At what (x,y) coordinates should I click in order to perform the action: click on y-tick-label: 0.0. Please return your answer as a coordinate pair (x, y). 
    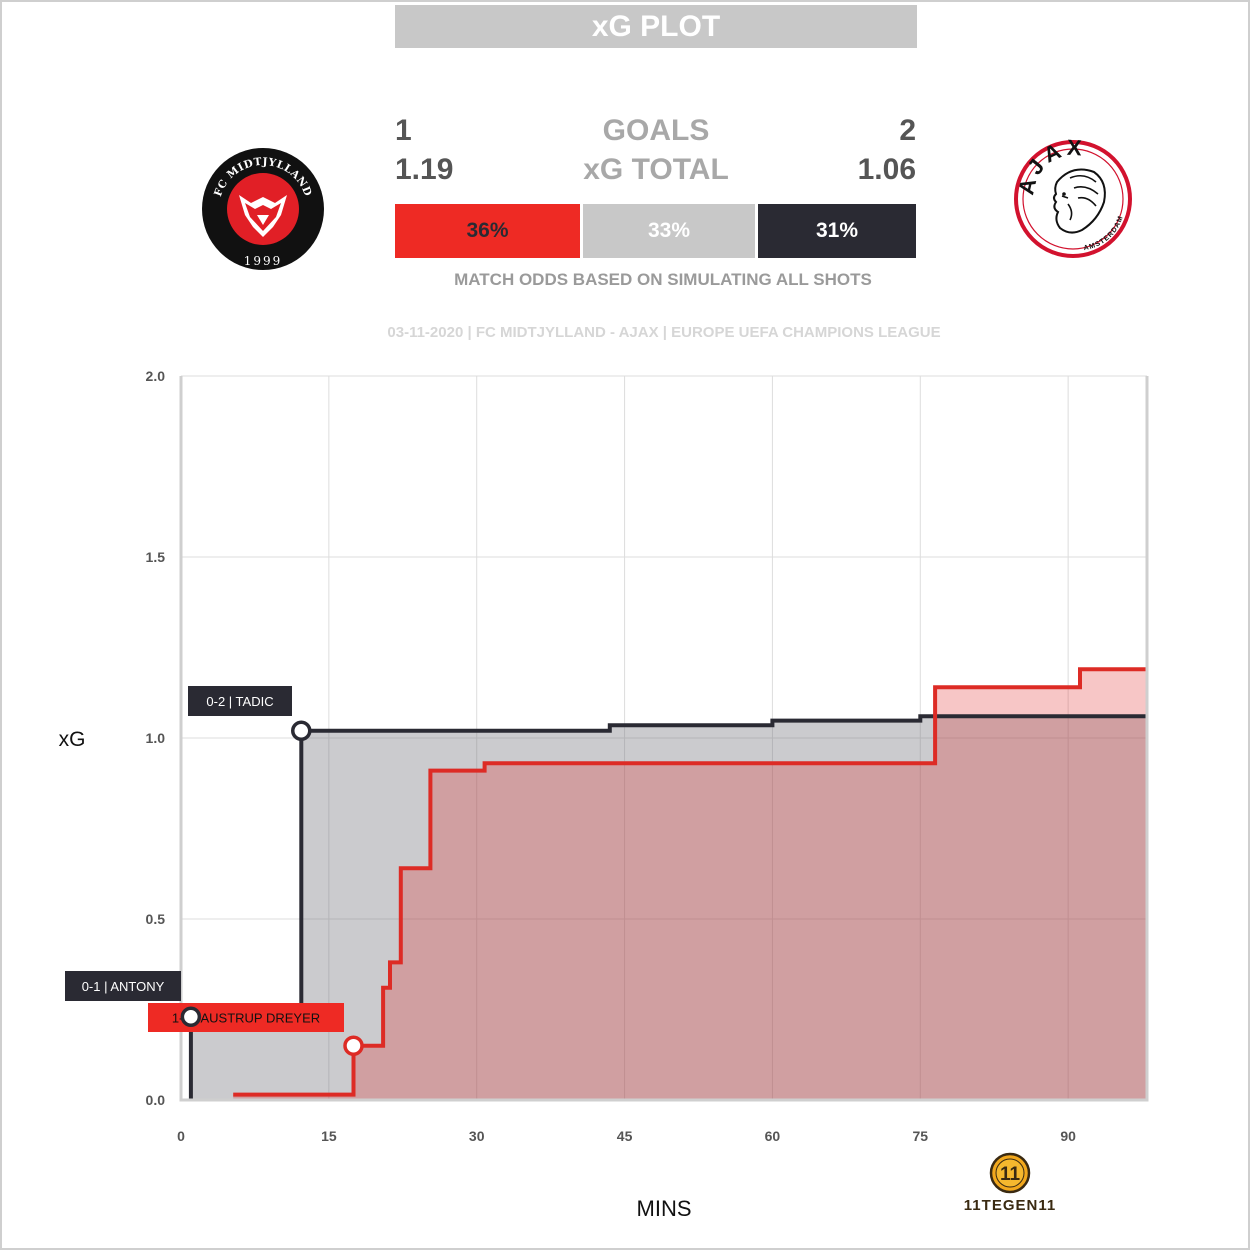
    Looking at the image, I should click on (156, 1100).